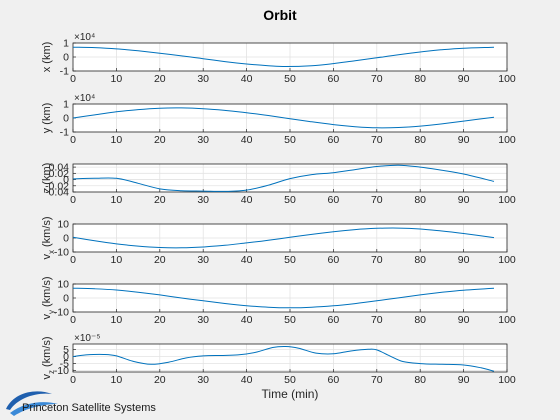 This screenshot has width=560, height=420. What do you see at coordinates (47, 118) in the screenshot?
I see `y-axis-label: y (km)` at bounding box center [47, 118].